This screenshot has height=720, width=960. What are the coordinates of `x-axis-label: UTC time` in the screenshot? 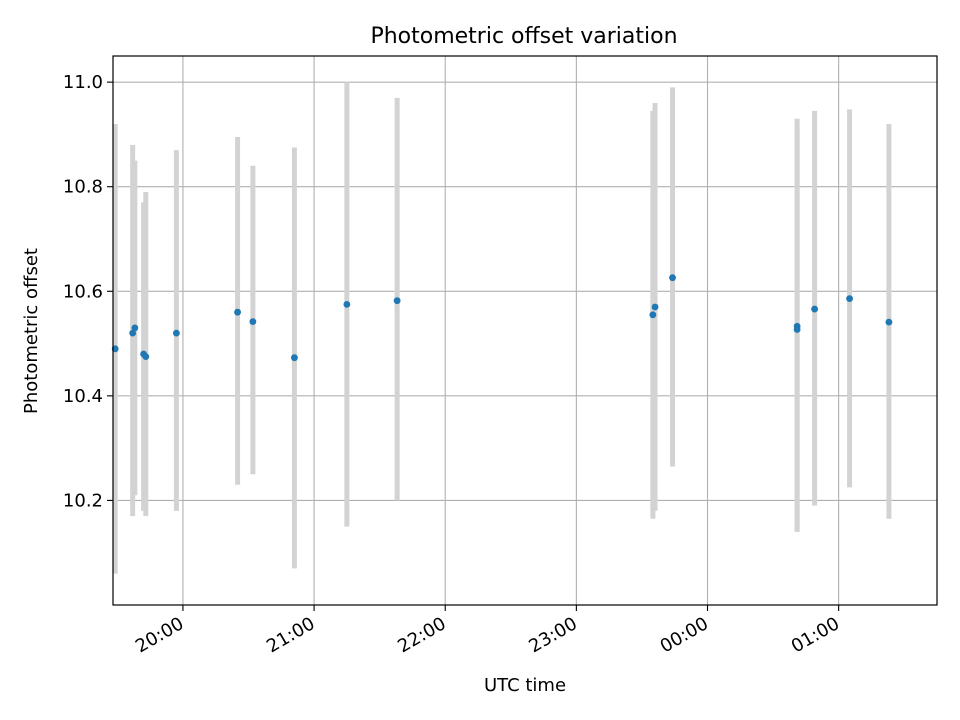 It's located at (525, 685).